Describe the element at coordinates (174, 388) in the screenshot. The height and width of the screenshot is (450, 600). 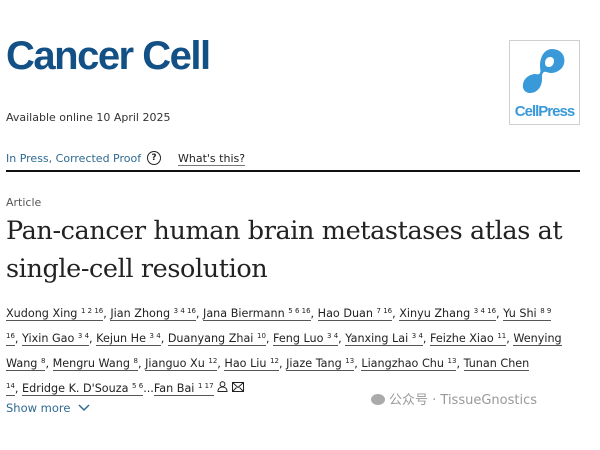
I see `author-name: Fan Bai` at that location.